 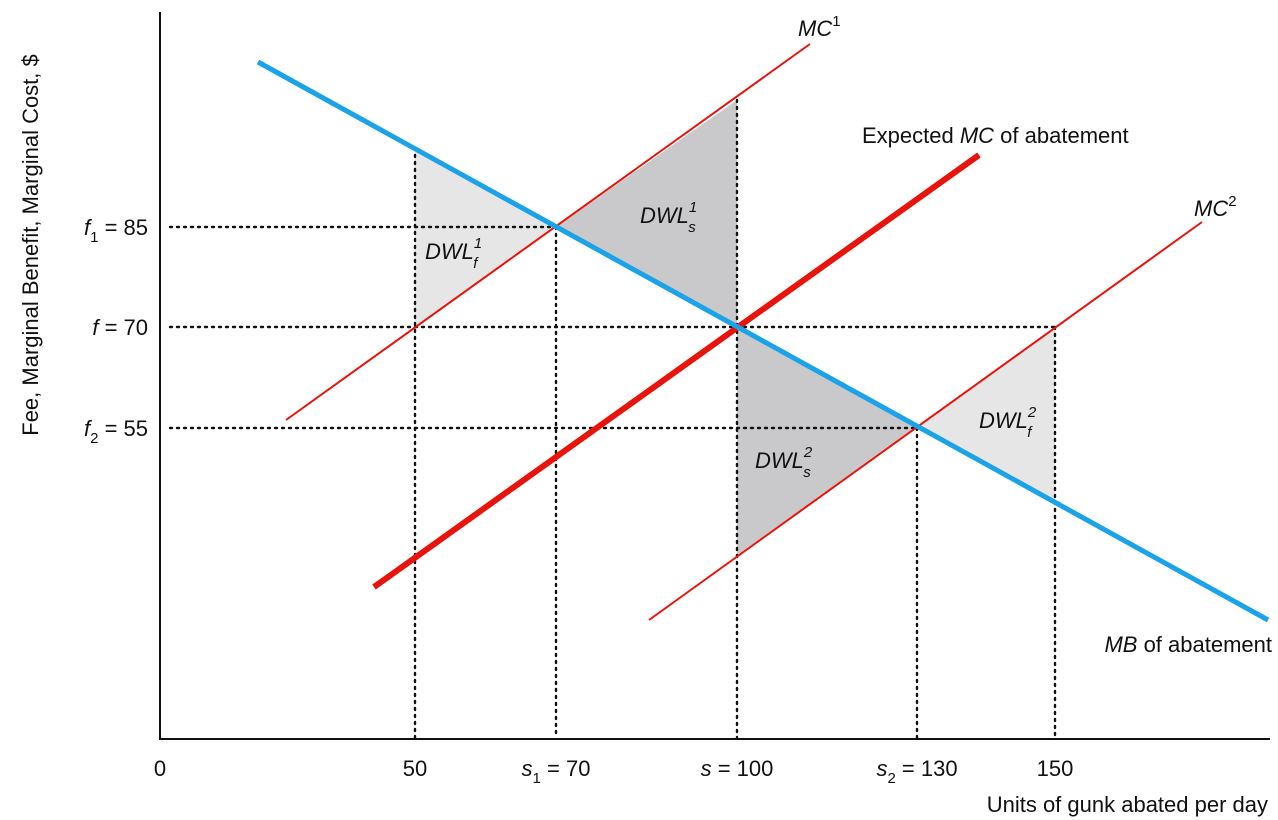 I want to click on dwl-f1-region, so click(x=485, y=237).